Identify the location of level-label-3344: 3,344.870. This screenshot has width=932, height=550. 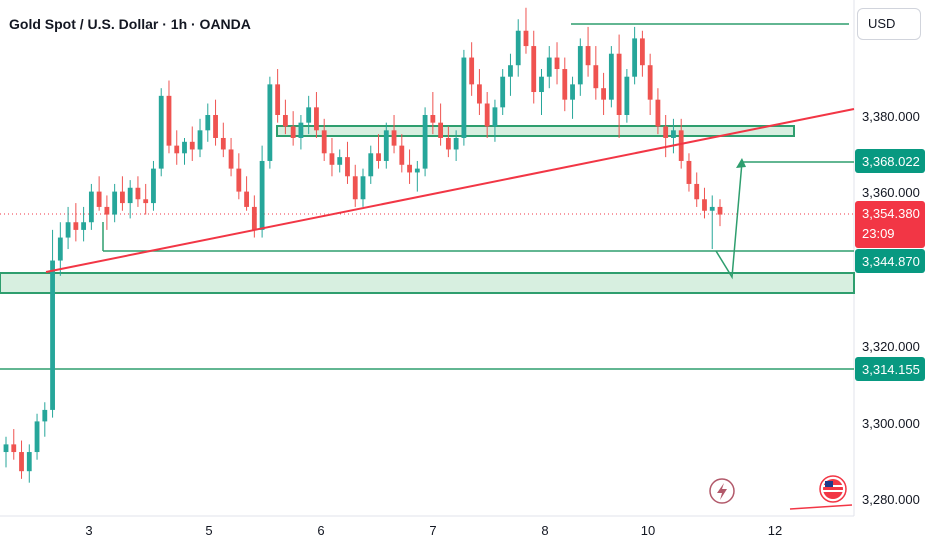
(890, 261).